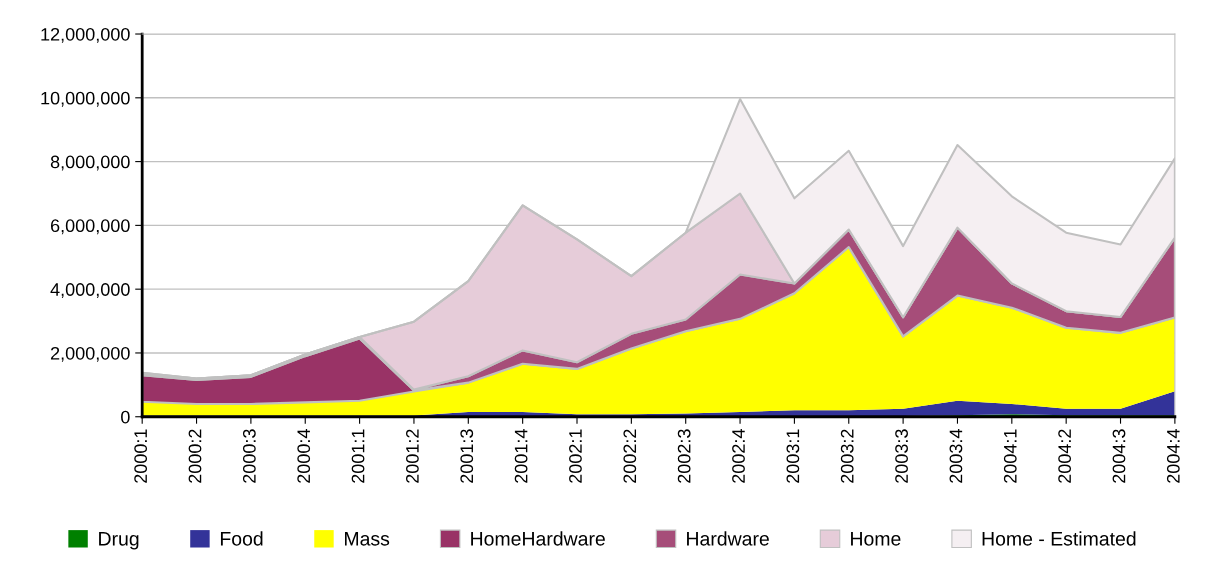 Image resolution: width=1205 pixels, height=567 pixels. Describe the element at coordinates (241, 538) in the screenshot. I see `legend-label: Food` at that location.